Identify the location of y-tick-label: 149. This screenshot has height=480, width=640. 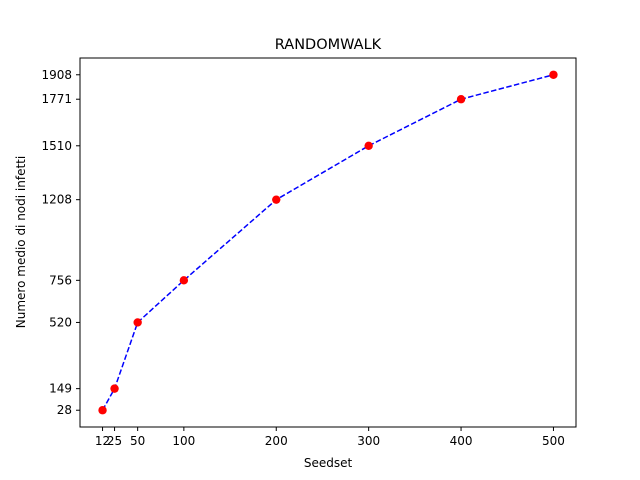
(60, 389).